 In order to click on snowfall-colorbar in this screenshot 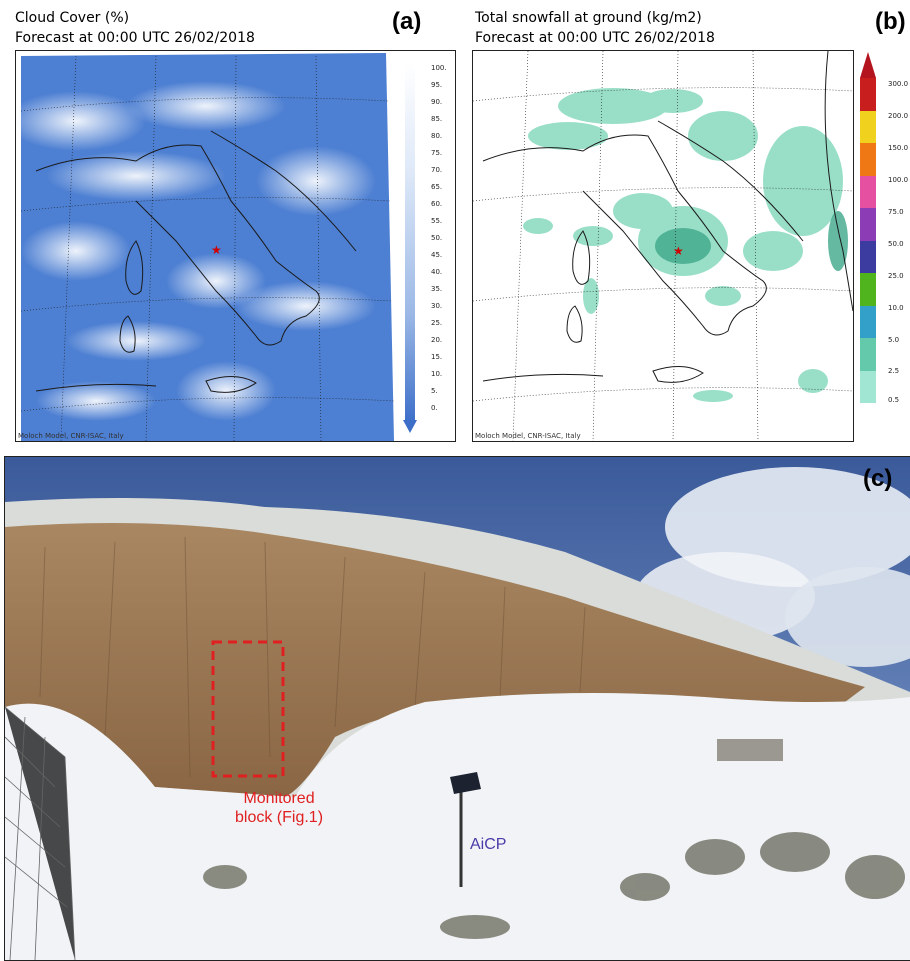, I will do `click(868, 240)`.